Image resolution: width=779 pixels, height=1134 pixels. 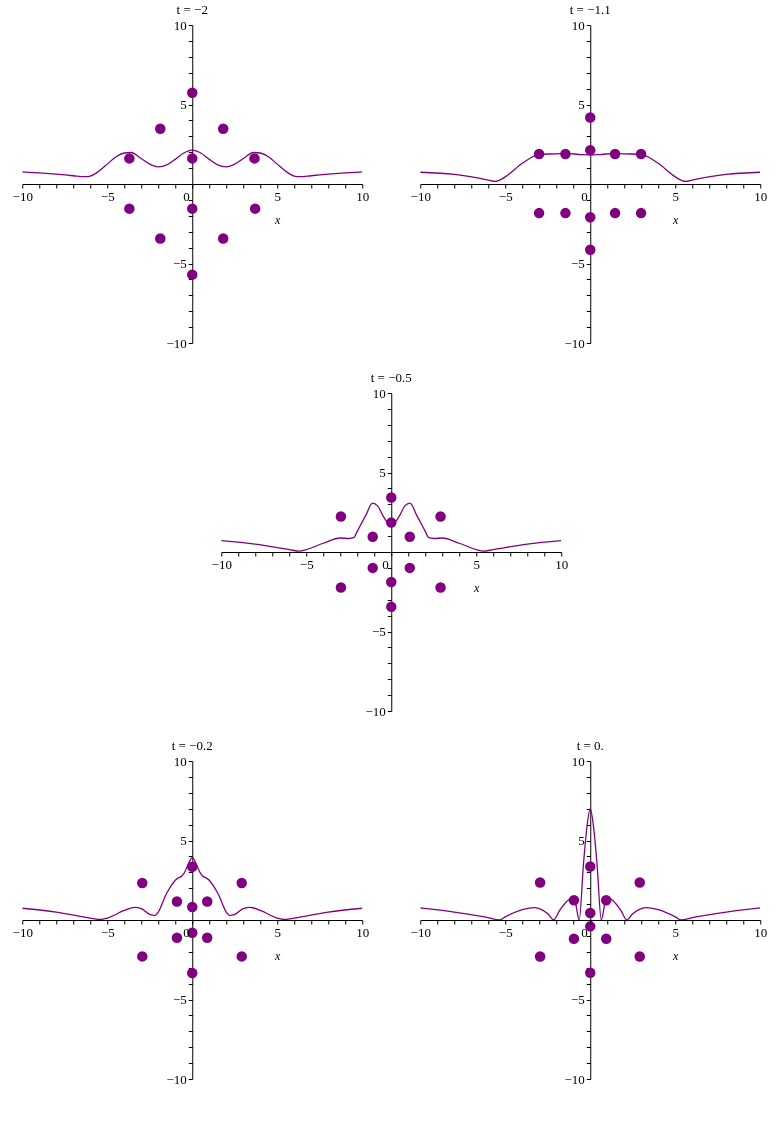 I want to click on chart-title: t = 0., so click(x=590, y=745).